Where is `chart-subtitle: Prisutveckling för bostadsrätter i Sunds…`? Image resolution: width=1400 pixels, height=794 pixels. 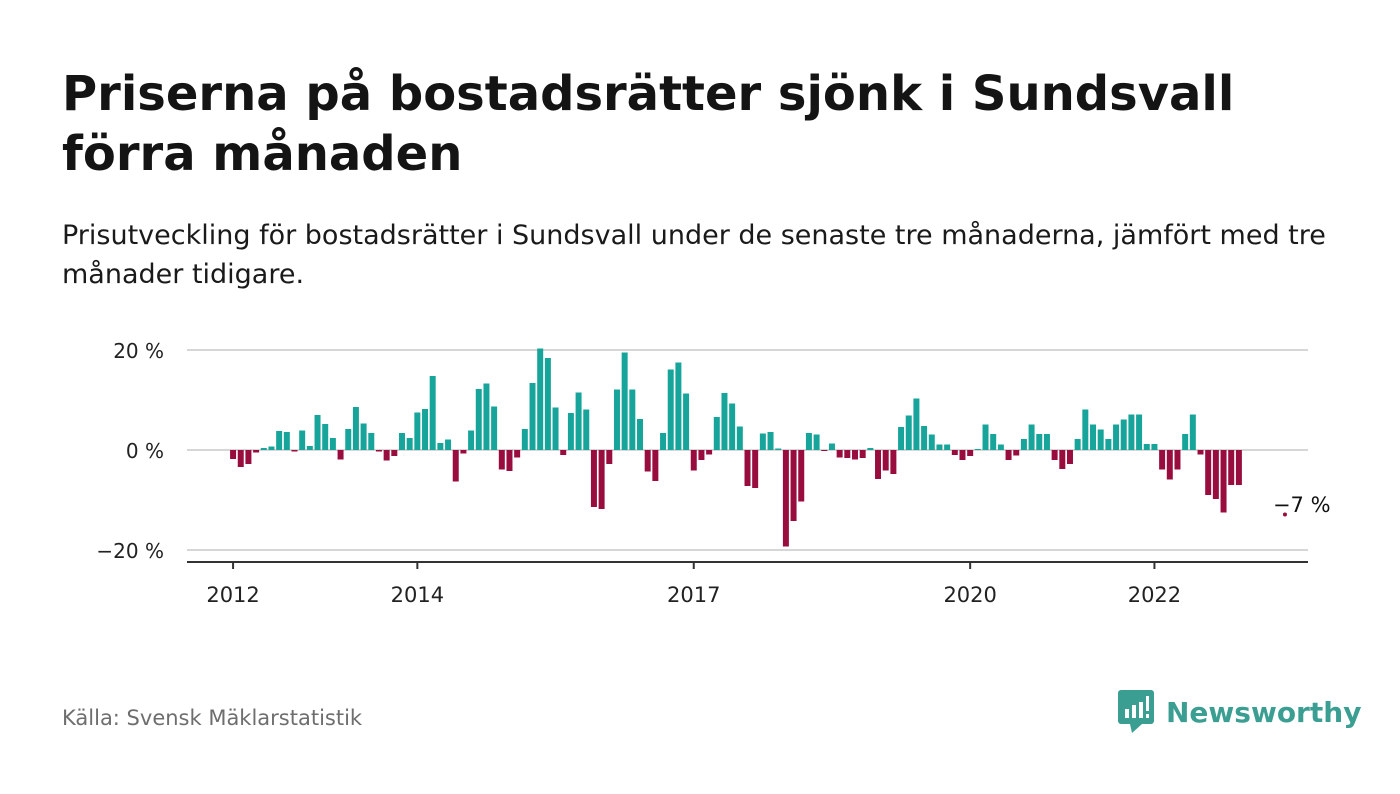
chart-subtitle: Prisutveckling för bostadsrätter i Sunds… is located at coordinates (694, 255).